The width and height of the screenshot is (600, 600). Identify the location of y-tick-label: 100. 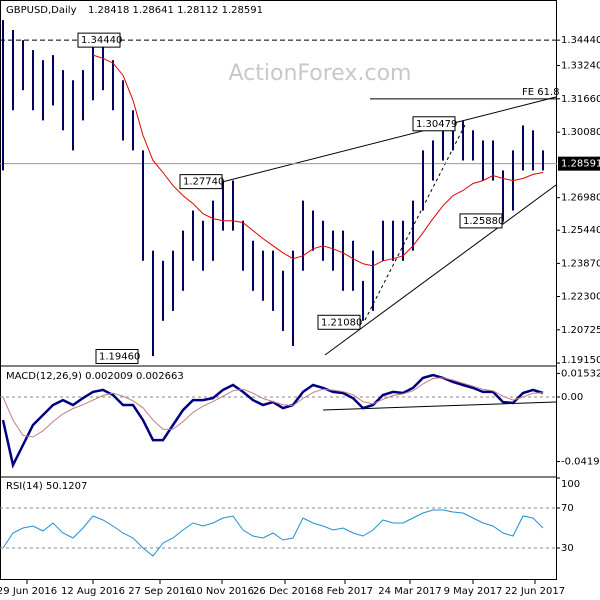
(570, 484).